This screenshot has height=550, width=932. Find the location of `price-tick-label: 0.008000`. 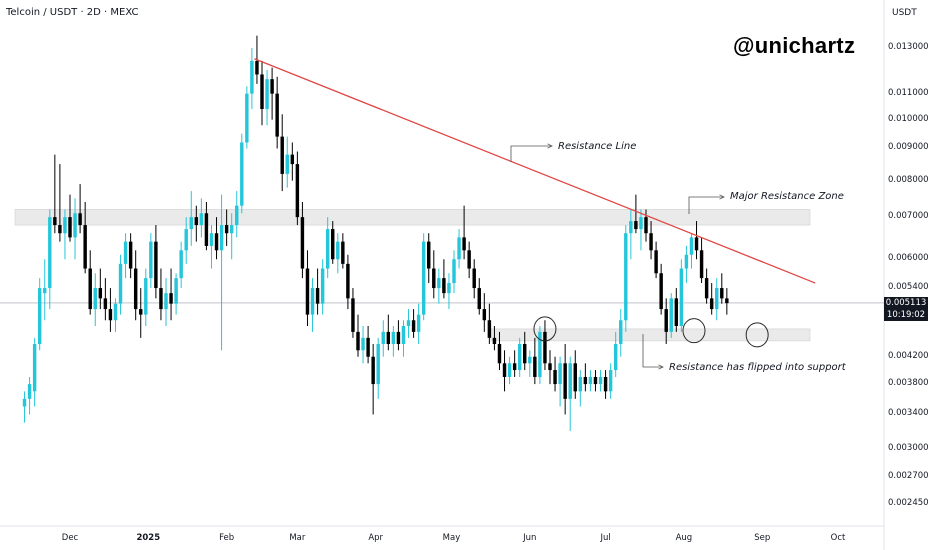

price-tick-label: 0.008000 is located at coordinates (908, 179).